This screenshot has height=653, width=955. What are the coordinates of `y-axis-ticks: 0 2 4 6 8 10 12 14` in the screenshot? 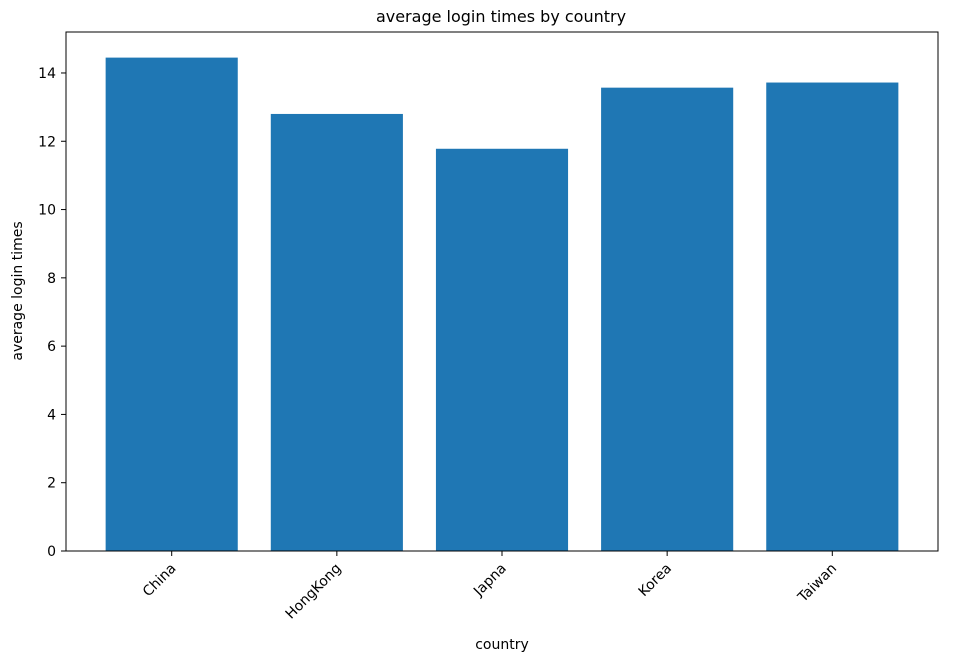 It's located at (52, 313).